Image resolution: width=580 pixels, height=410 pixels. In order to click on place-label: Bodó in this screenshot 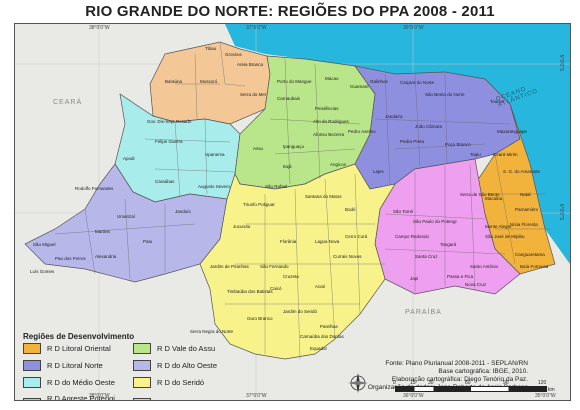, I will do `click(350, 209)`.